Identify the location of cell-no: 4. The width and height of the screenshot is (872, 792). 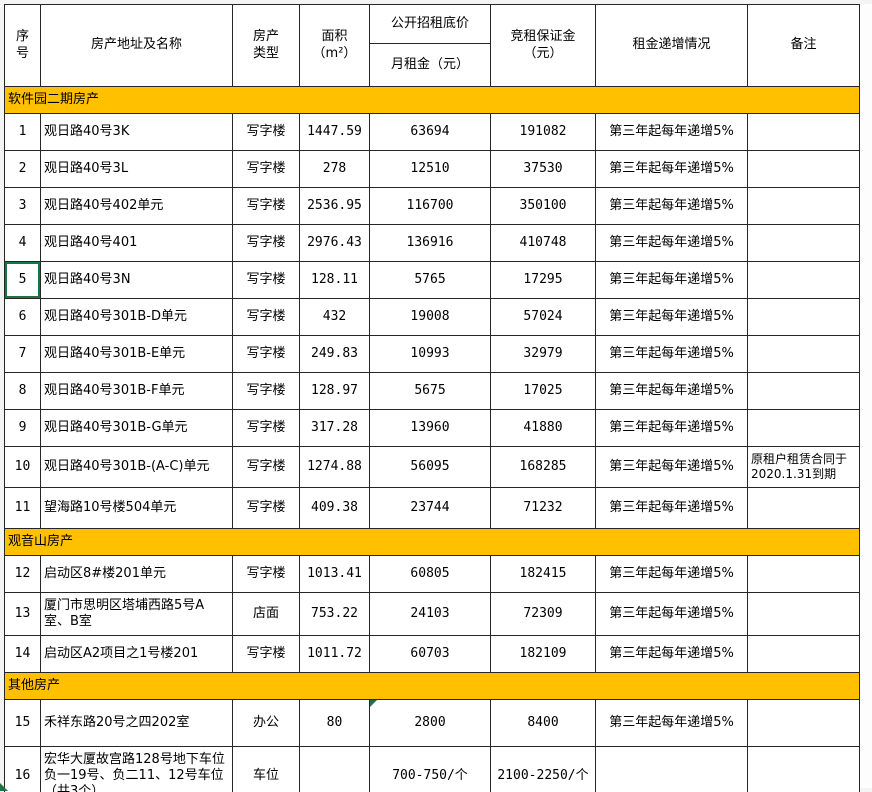
(22, 243).